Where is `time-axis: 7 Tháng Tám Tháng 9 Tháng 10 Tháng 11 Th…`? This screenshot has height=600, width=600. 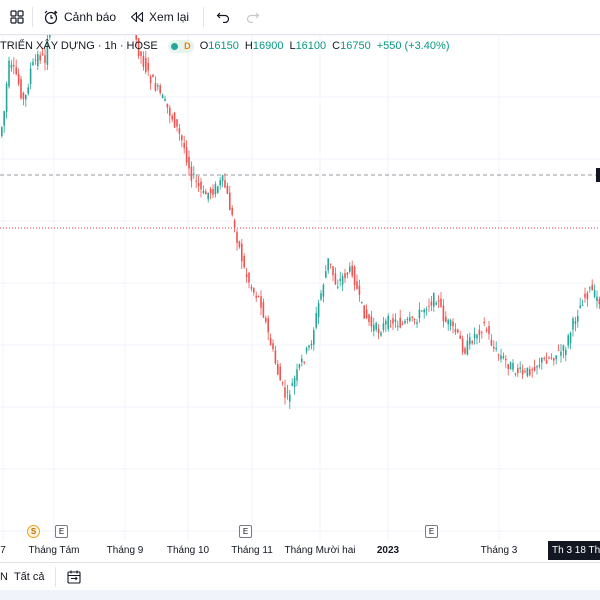 time-axis: 7 Tháng Tám Tháng 9 Tháng 10 Tháng 11 Th… is located at coordinates (300, 551).